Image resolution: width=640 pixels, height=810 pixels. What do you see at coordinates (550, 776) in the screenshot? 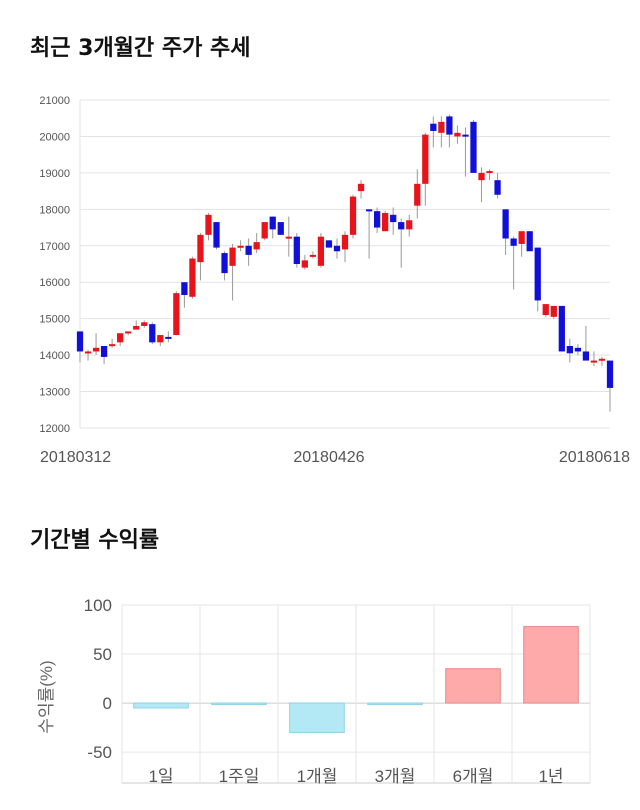
I see `x-category-label: 1년` at bounding box center [550, 776].